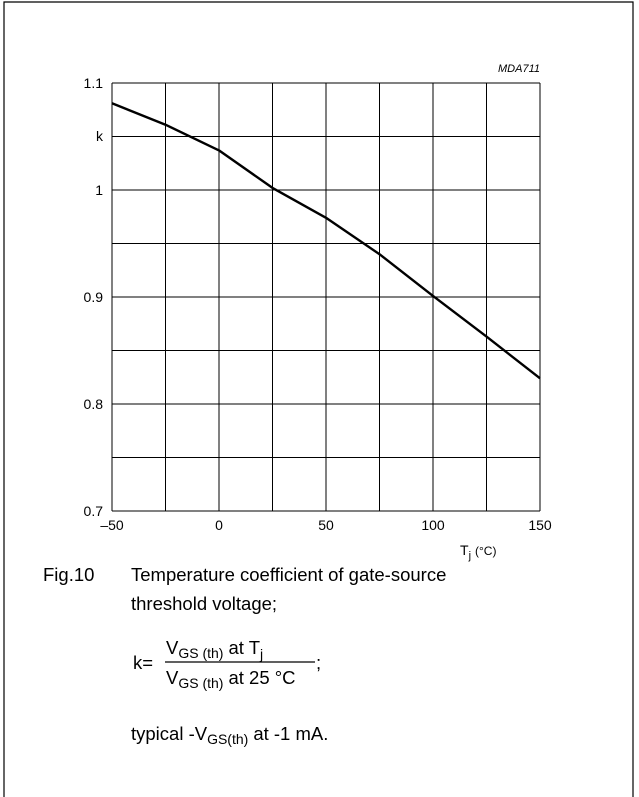 Image resolution: width=639 pixels, height=797 pixels. What do you see at coordinates (244, 647) in the screenshot?
I see `formula-mid: at T` at bounding box center [244, 647].